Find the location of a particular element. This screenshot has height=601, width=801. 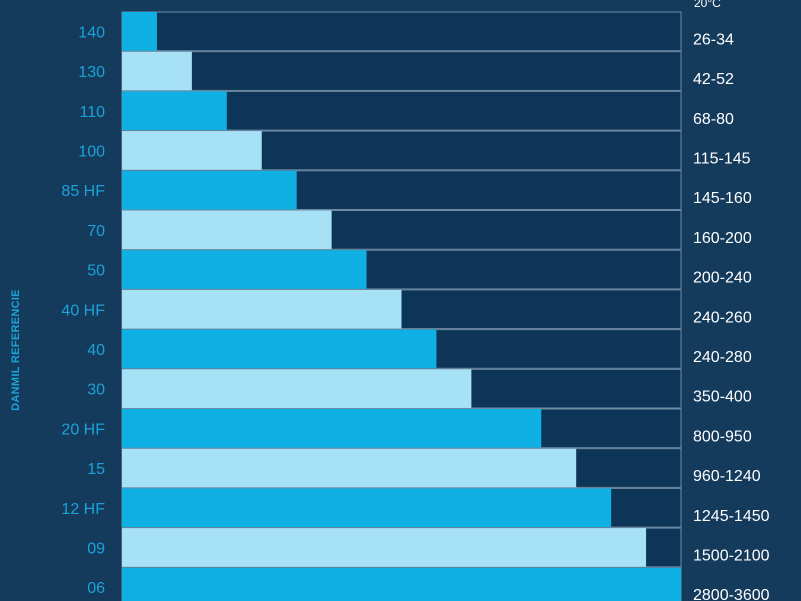

category-label: 06 is located at coordinates (96, 588).